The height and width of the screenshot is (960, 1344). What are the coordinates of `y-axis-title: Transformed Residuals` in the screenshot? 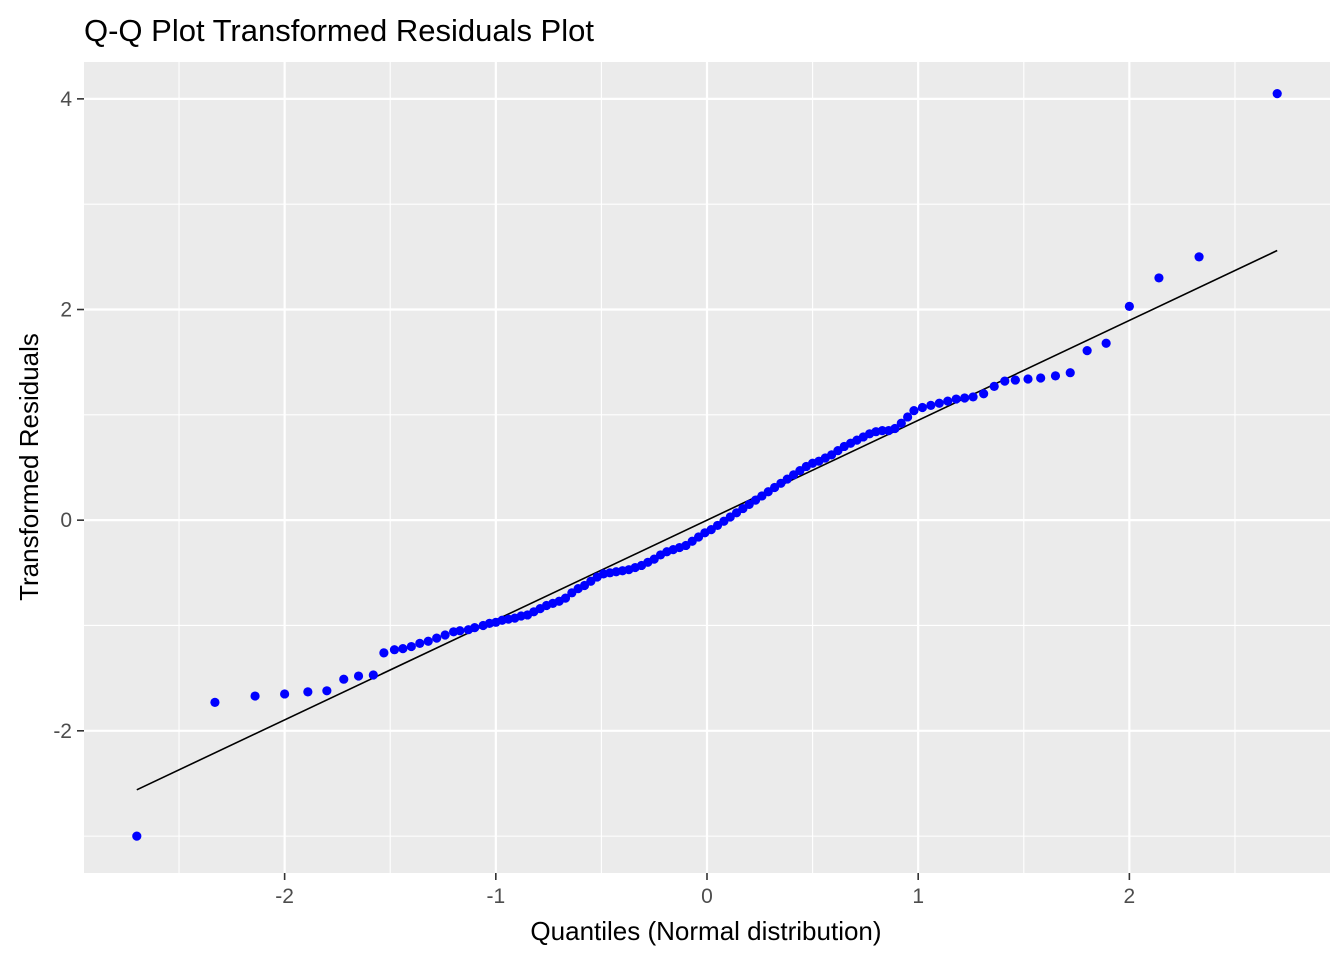 It's located at (29, 467).